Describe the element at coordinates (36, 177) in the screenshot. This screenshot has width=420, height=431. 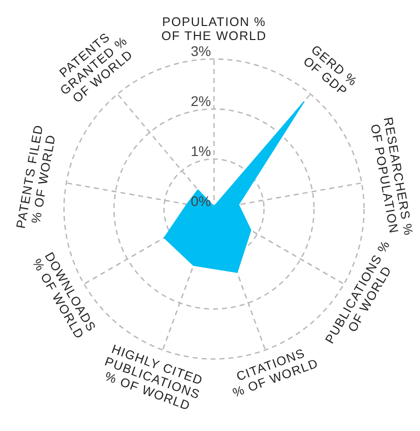
I see `spoke-label: PATENTS FILED % OF WORLD` at that location.